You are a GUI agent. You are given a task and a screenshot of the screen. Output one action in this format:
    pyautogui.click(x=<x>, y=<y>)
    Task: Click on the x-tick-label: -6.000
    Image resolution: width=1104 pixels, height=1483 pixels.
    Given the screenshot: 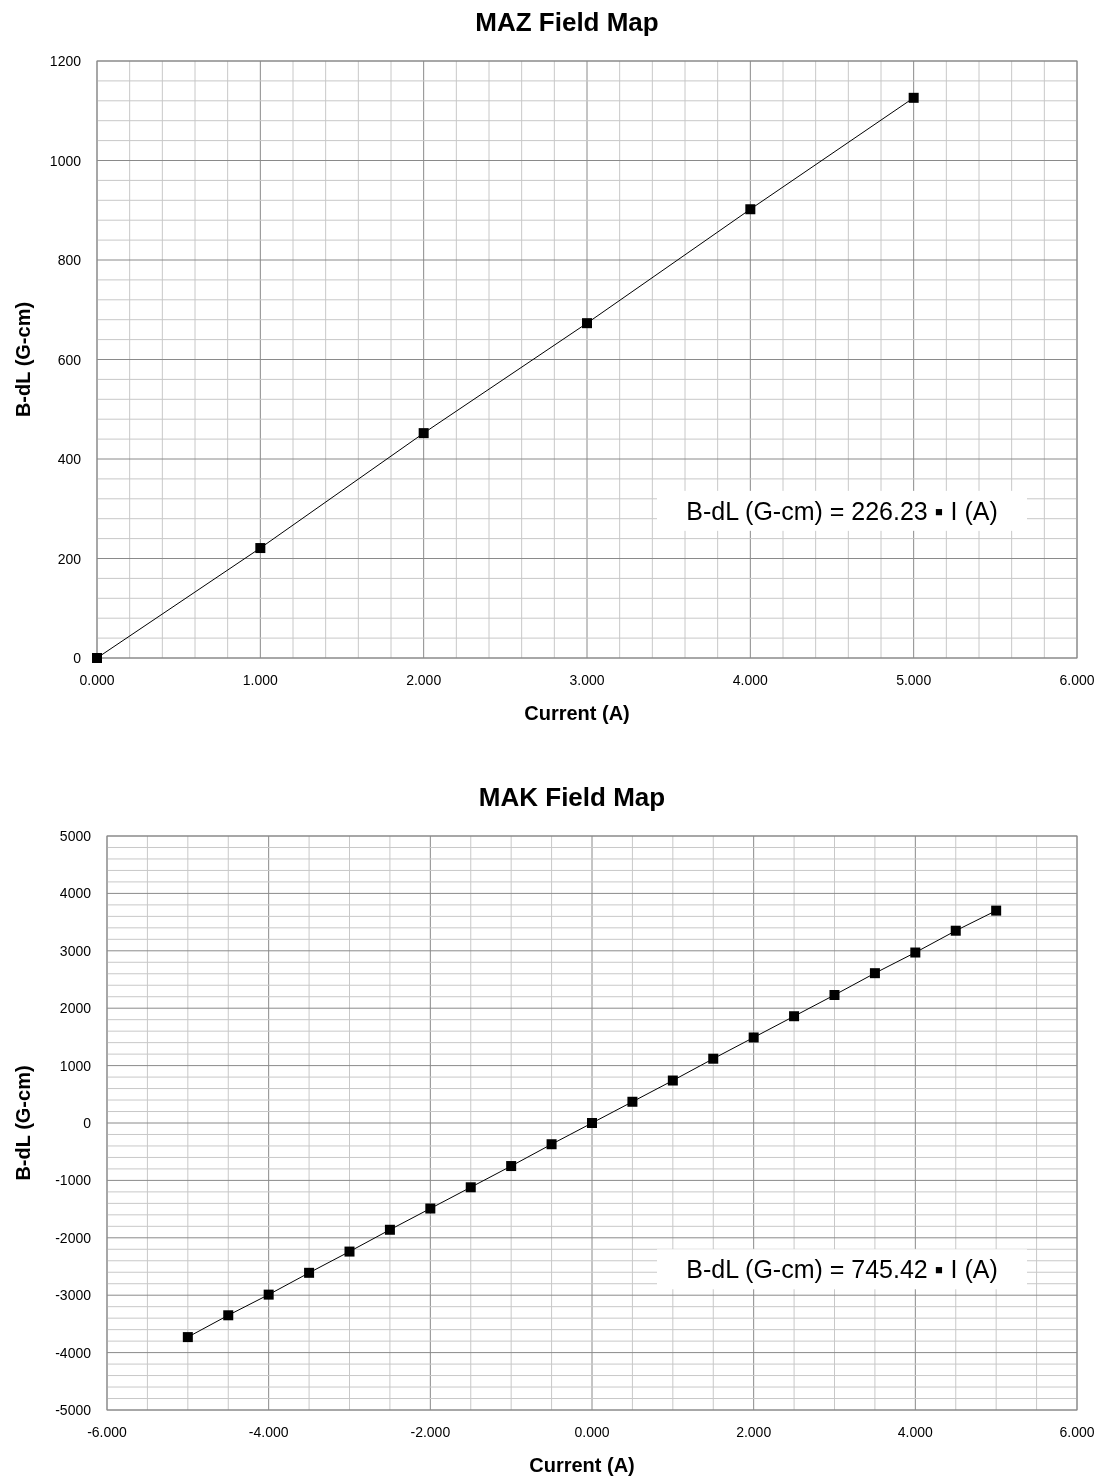 What is the action you would take?
    pyautogui.click(x=107, y=1432)
    